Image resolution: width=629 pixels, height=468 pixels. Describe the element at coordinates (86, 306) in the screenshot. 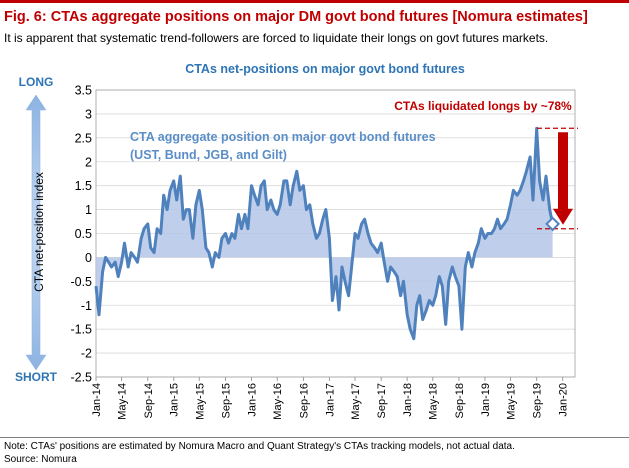

I see `y-tick-label: -1` at that location.